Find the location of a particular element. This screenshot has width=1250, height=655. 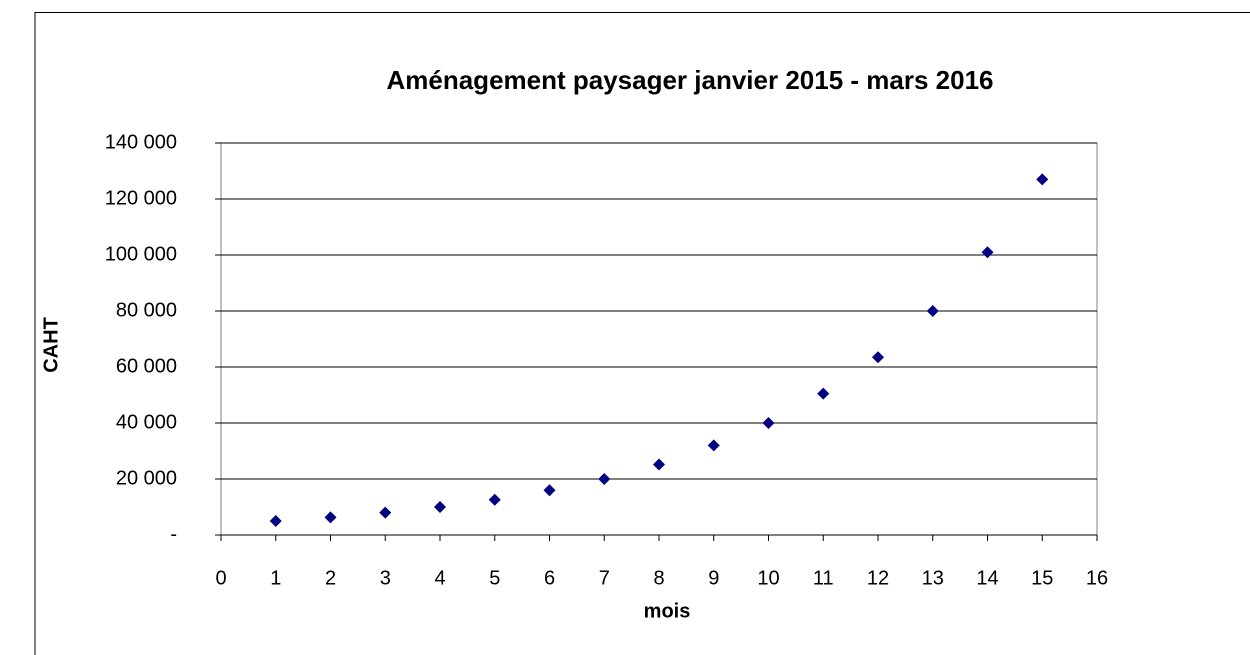

y-tick-label: 100 000 is located at coordinates (141, 254).